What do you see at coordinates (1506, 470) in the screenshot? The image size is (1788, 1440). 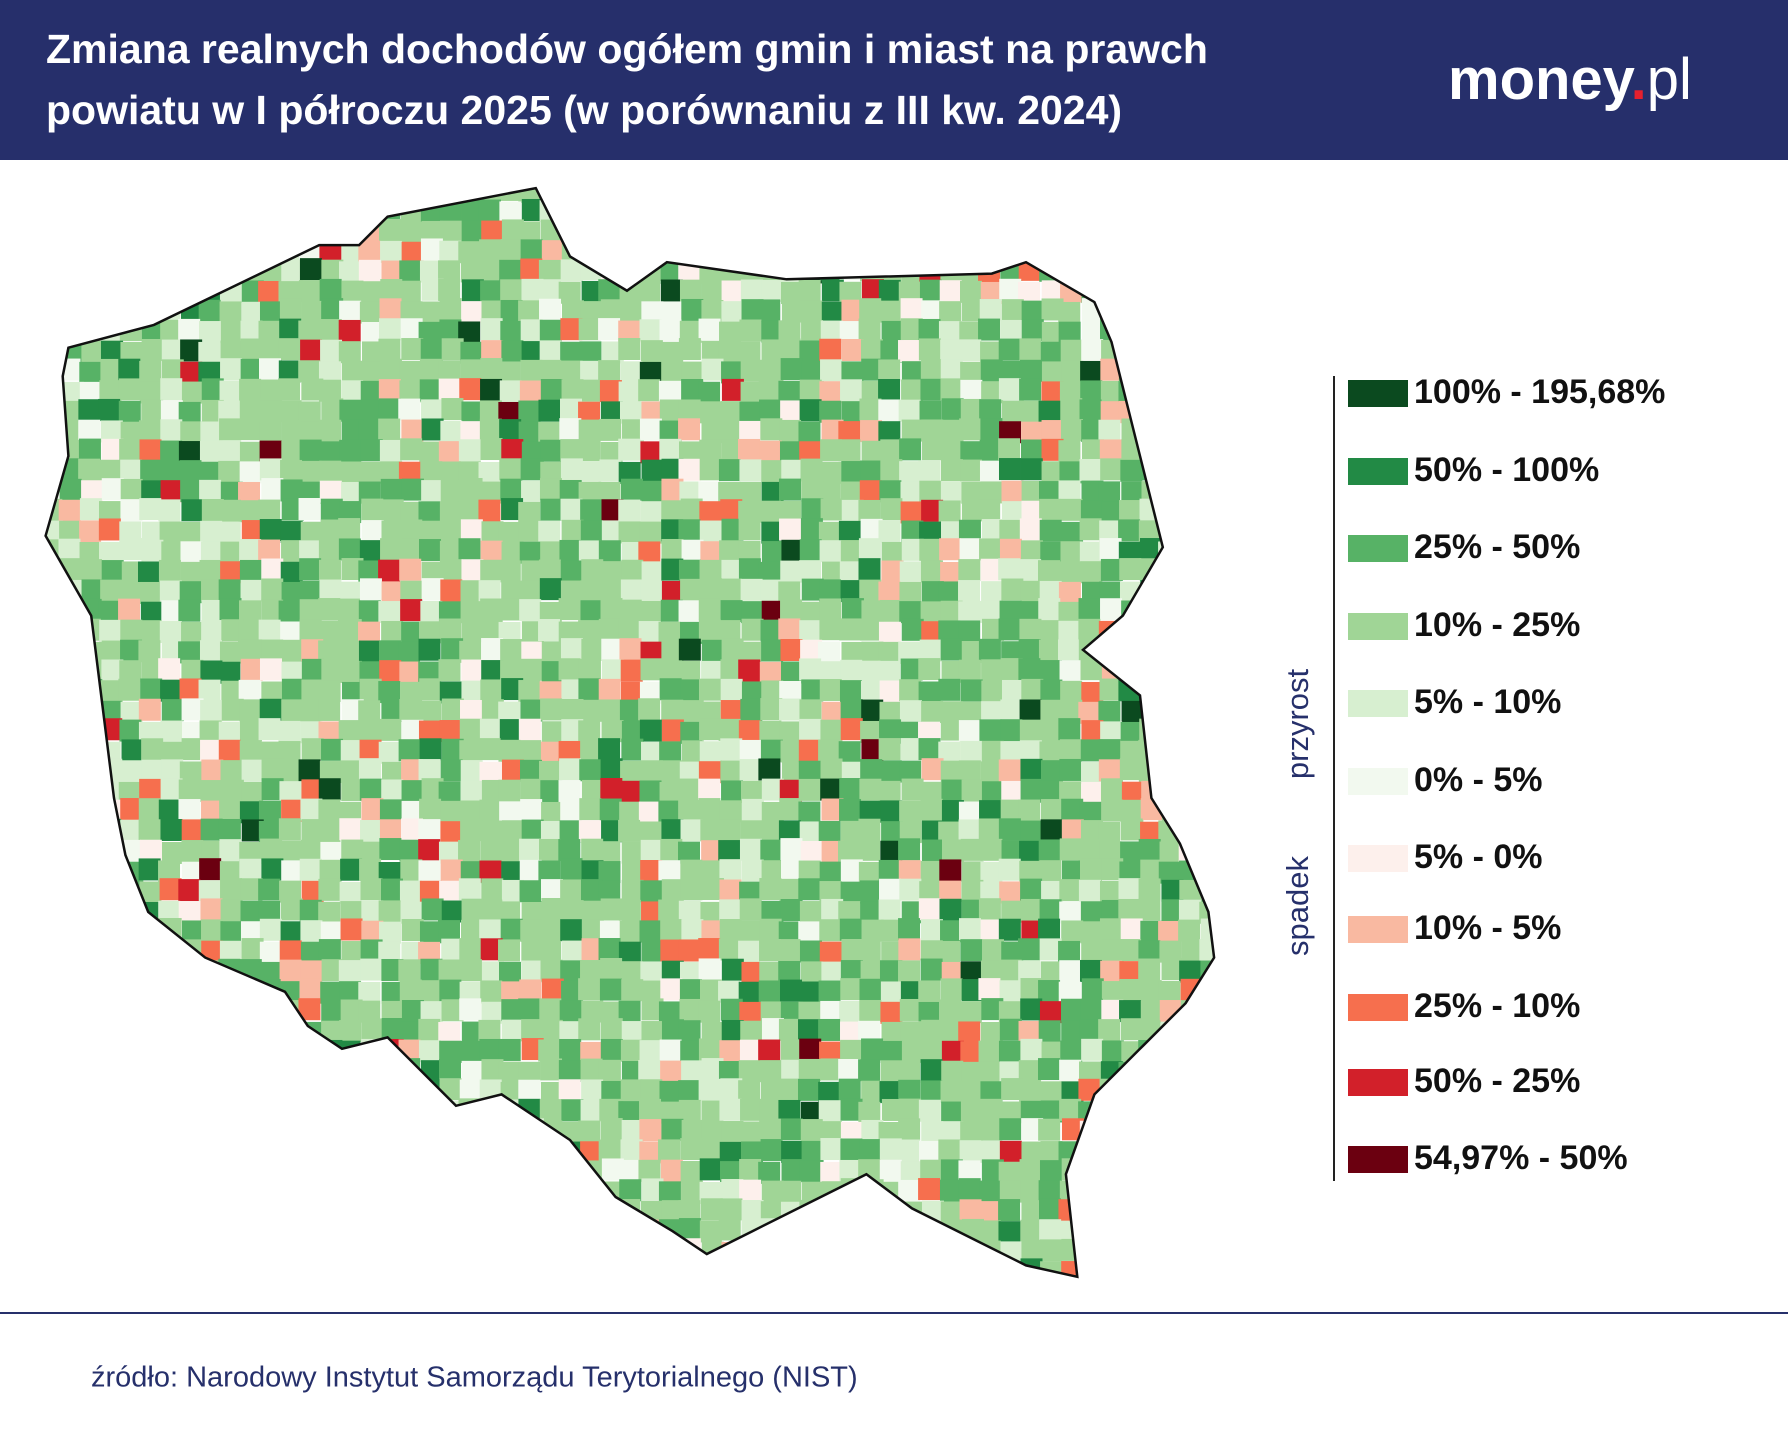 I see `legend-label: 50% - 100%` at bounding box center [1506, 470].